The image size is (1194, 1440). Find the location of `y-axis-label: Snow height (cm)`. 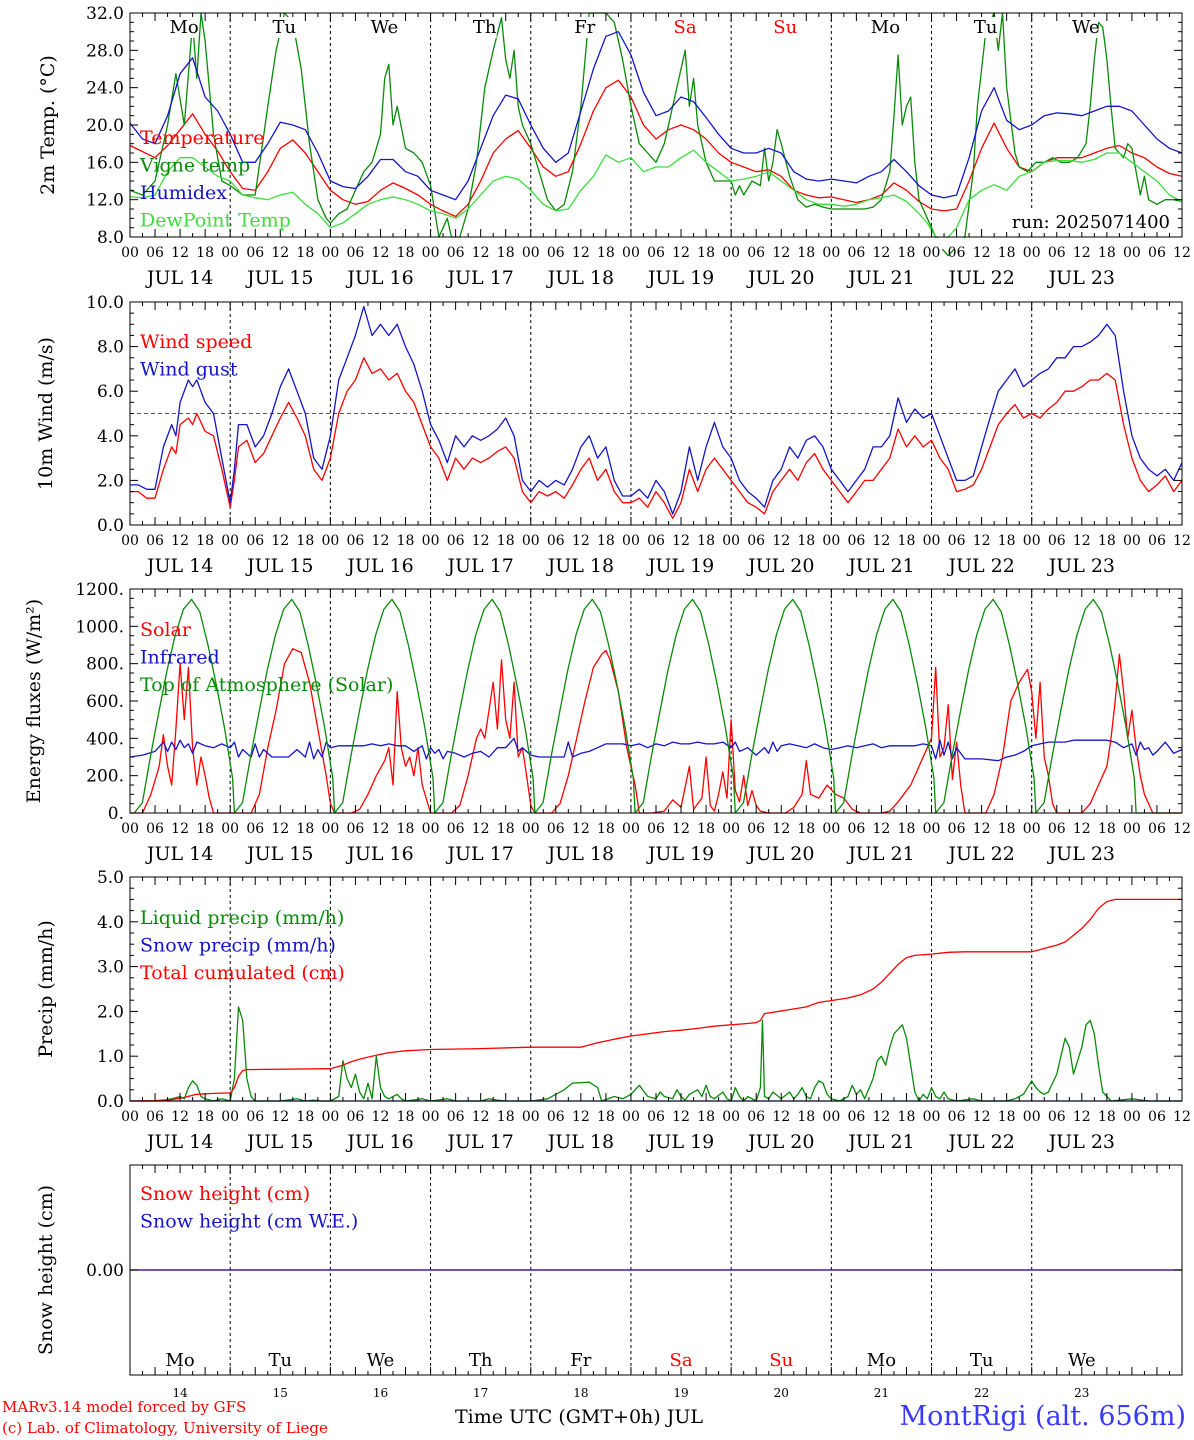

y-axis-label: Snow height (cm) is located at coordinates (46, 1270).